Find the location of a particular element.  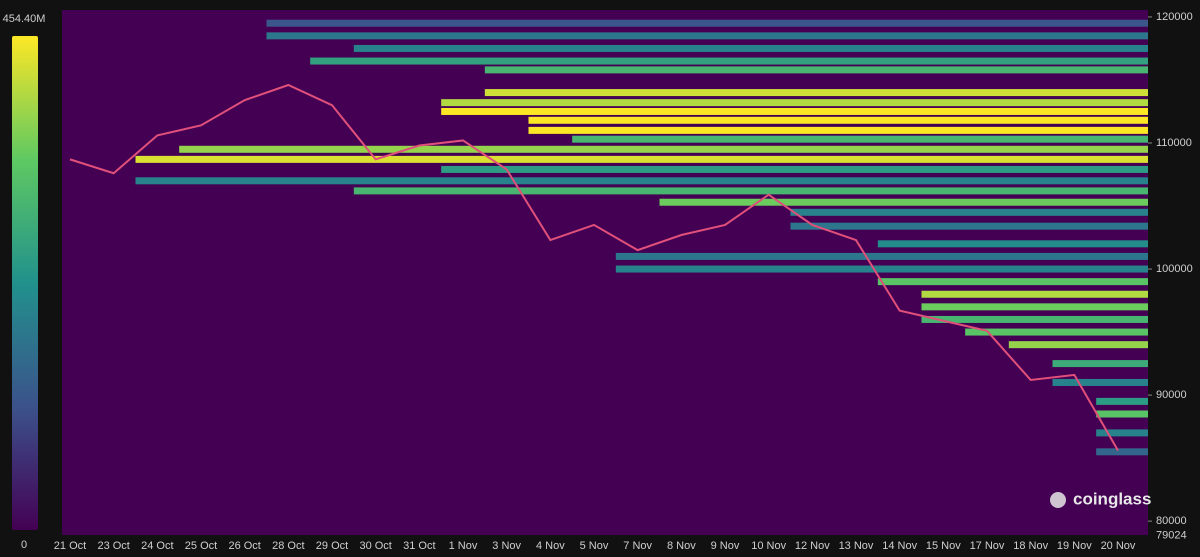

watermark: coinglass is located at coordinates (1112, 498).